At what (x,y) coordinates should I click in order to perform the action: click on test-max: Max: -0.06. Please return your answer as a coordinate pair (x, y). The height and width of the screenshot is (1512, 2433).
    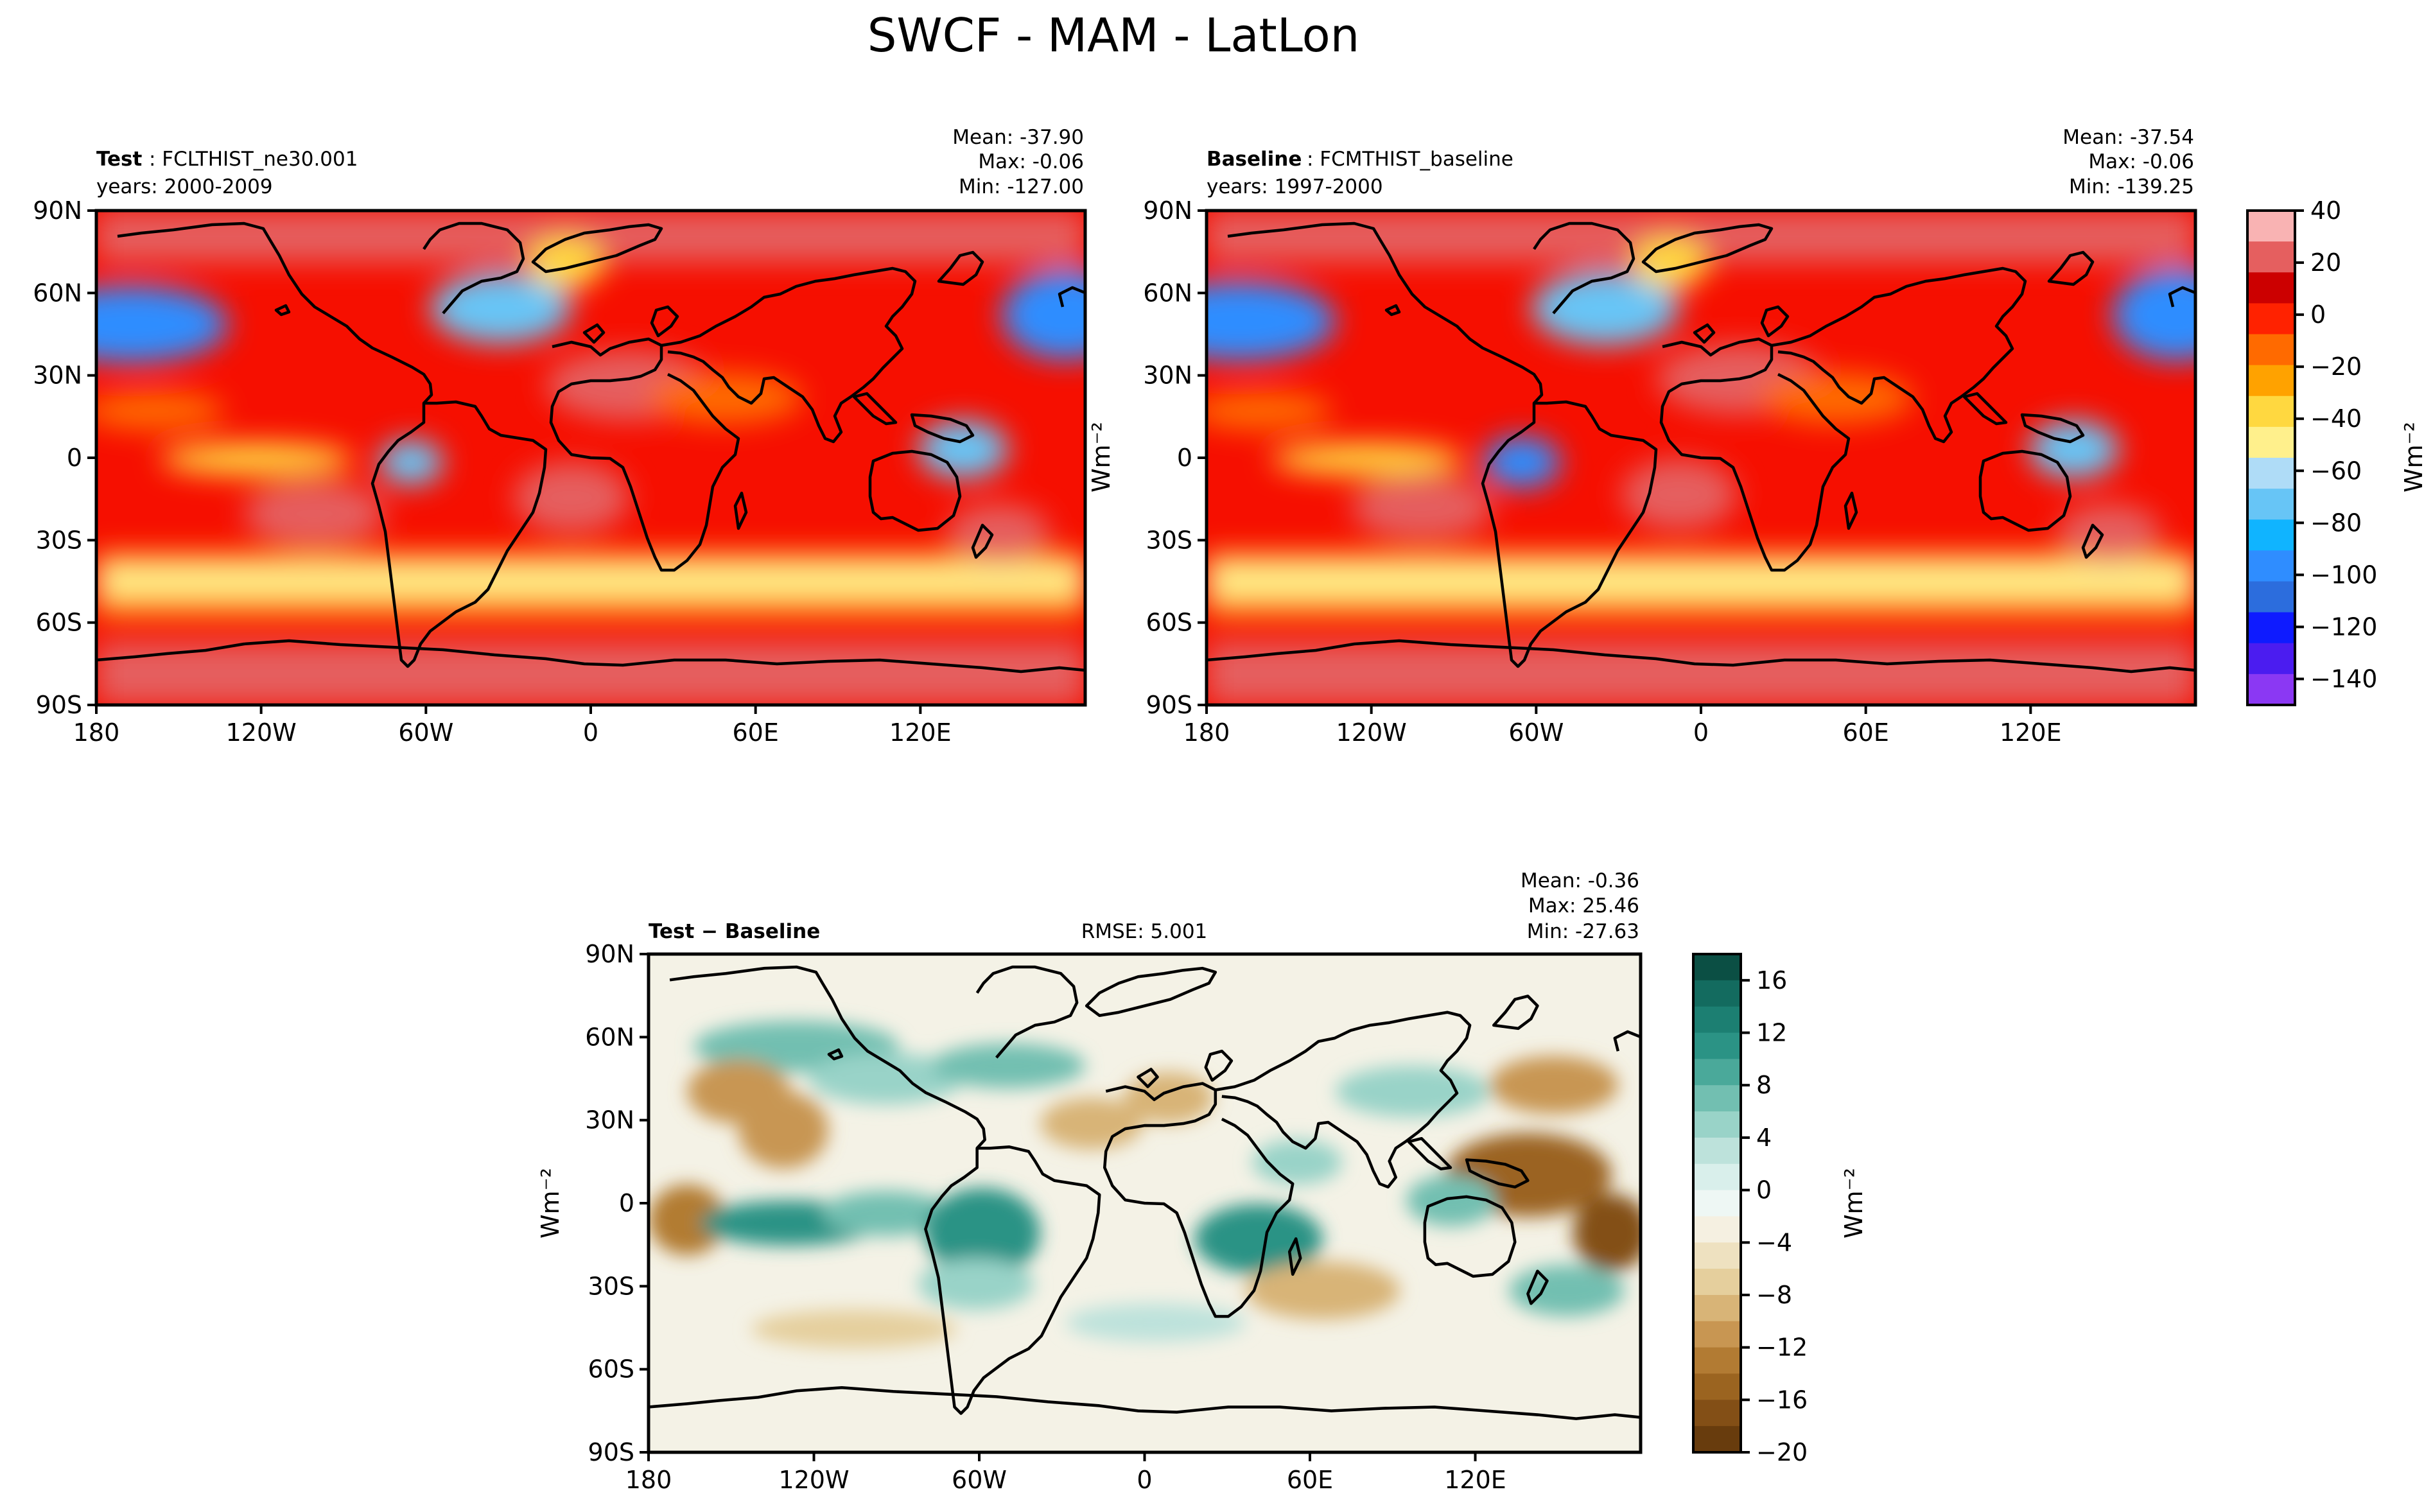
    Looking at the image, I should click on (1031, 161).